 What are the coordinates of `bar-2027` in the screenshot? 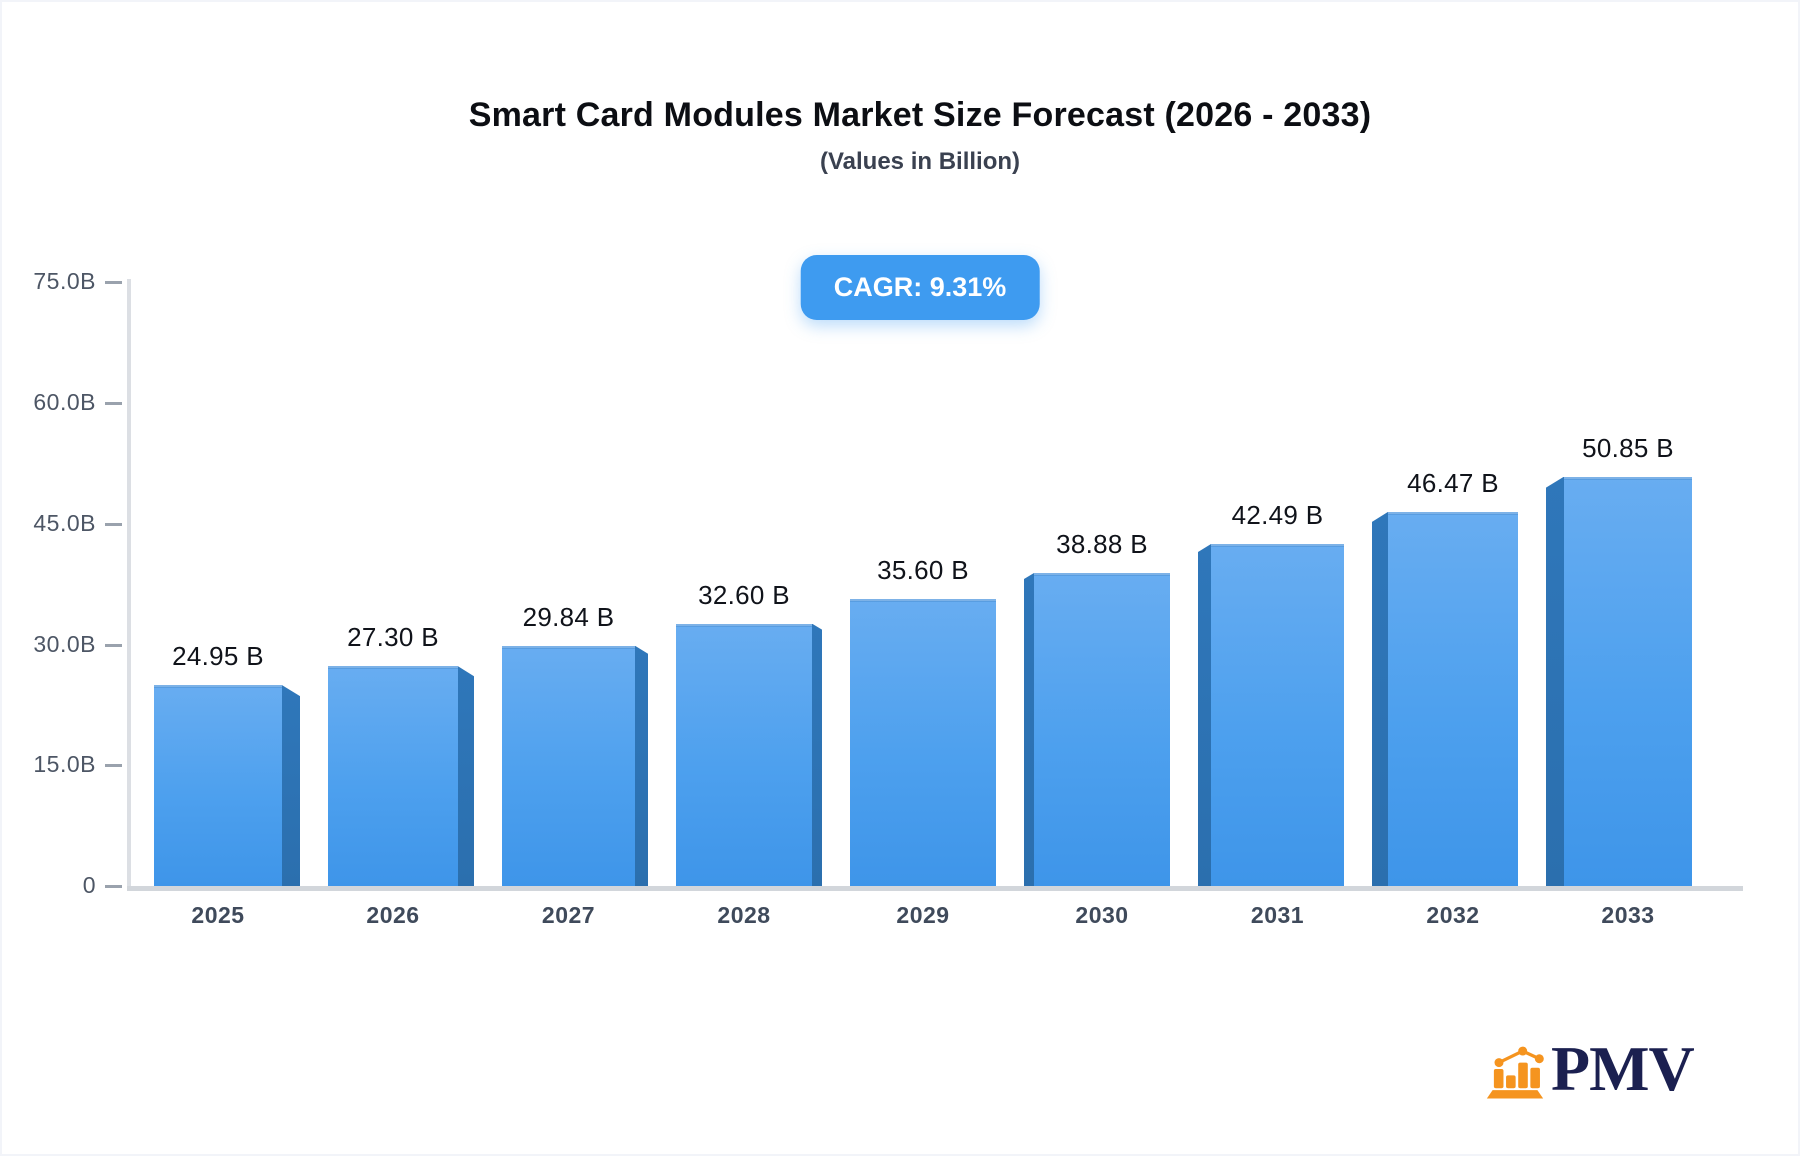 It's located at (575, 765).